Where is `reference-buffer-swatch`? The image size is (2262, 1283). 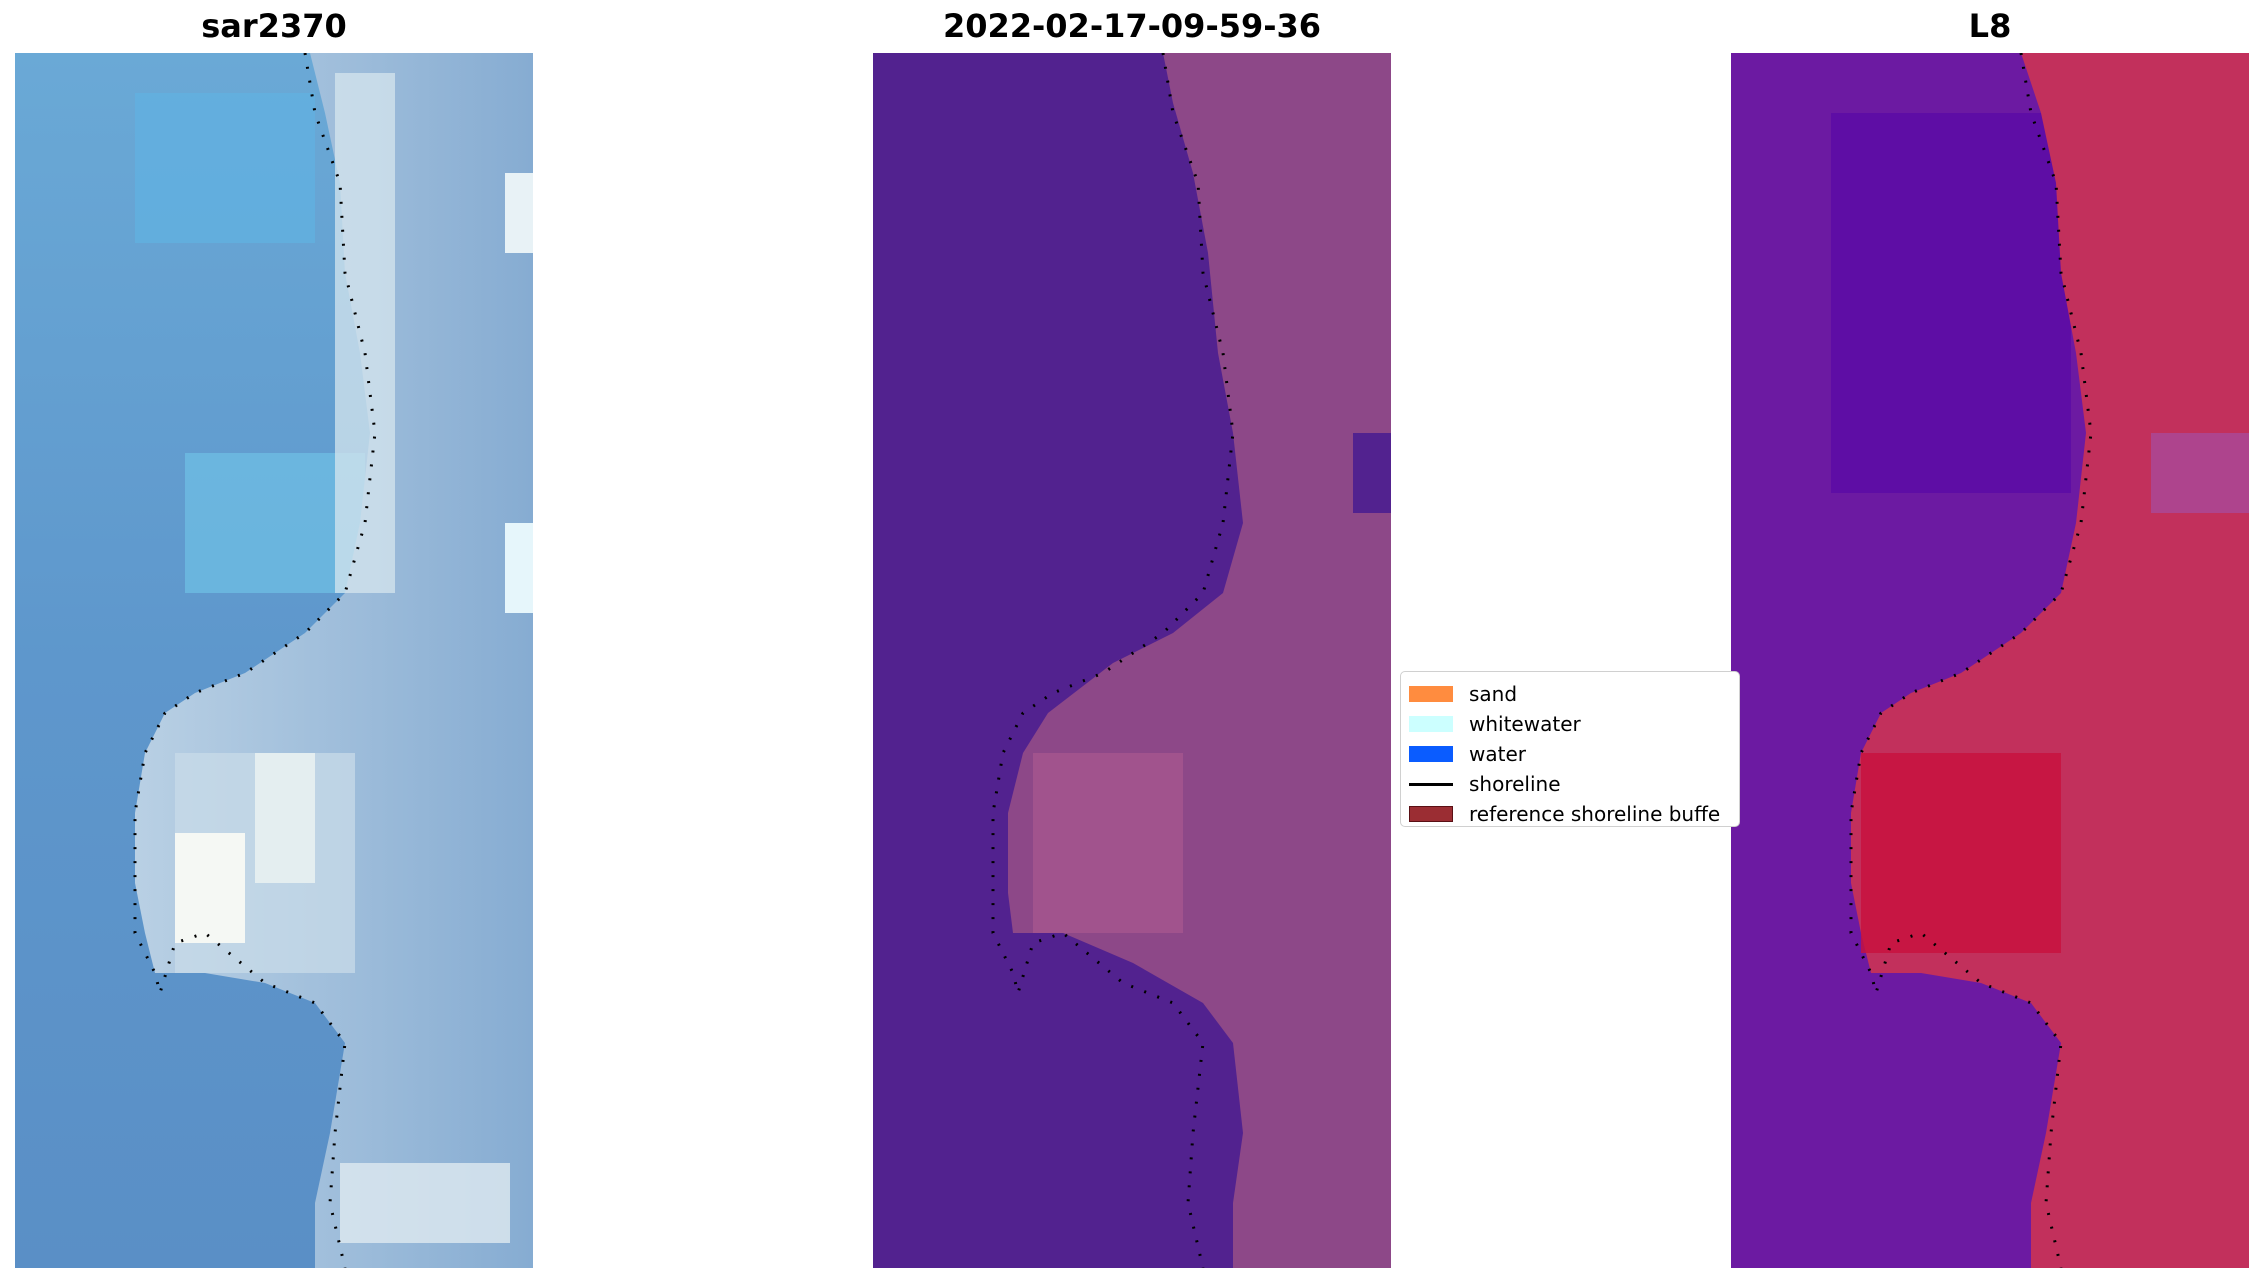
reference-buffer-swatch is located at coordinates (1431, 814).